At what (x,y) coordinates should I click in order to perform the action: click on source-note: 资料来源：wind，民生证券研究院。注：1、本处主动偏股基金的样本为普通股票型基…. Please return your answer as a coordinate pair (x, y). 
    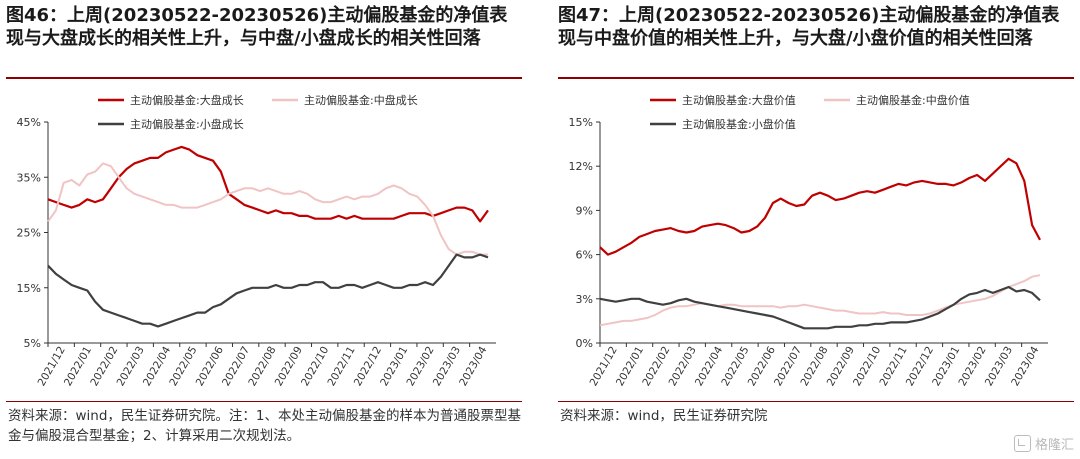
    Looking at the image, I should click on (265, 426).